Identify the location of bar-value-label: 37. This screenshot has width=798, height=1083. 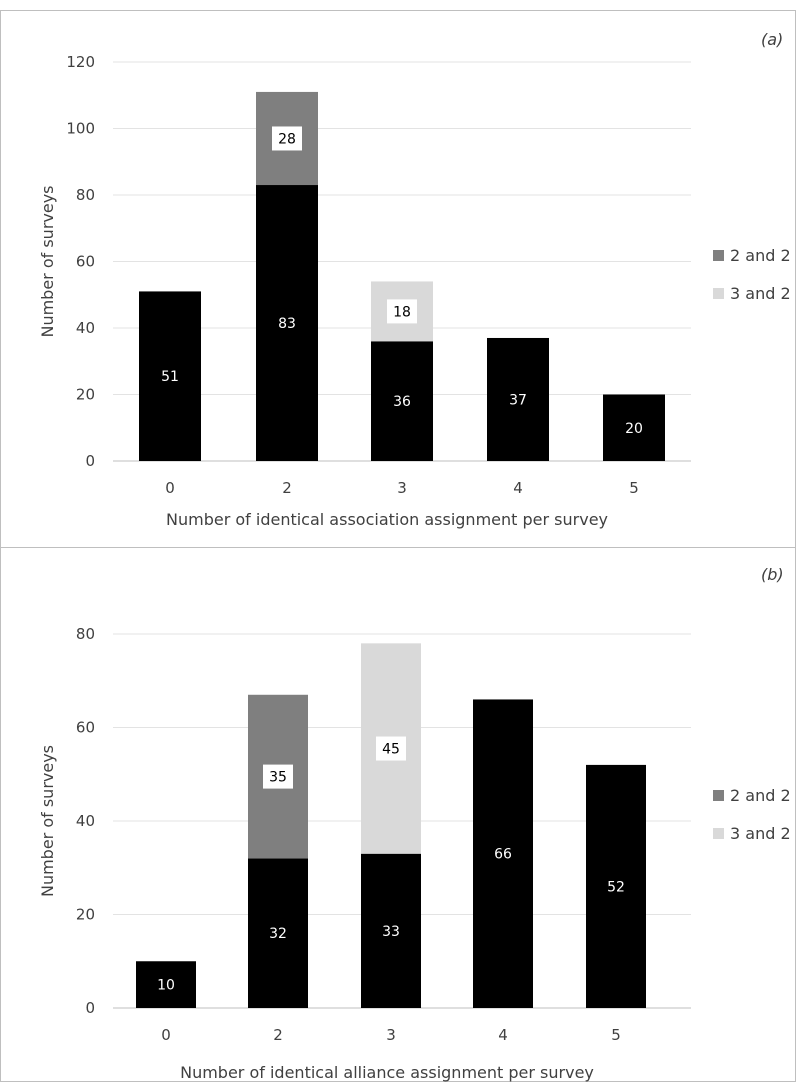
(518, 400).